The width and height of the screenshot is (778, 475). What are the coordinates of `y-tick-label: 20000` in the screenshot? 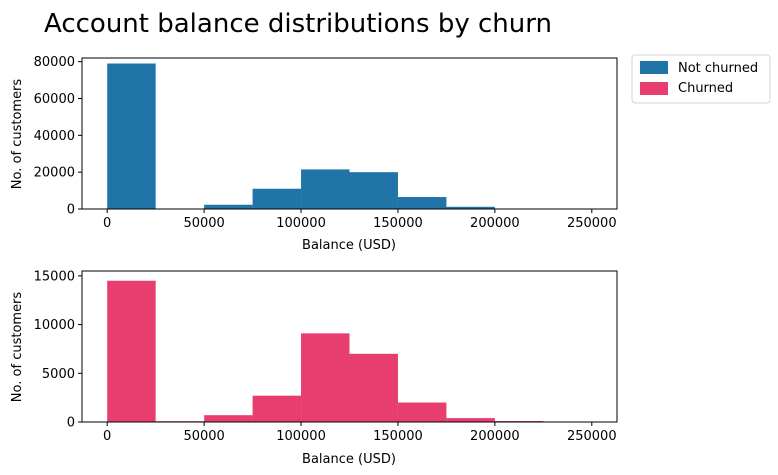 It's located at (54, 173).